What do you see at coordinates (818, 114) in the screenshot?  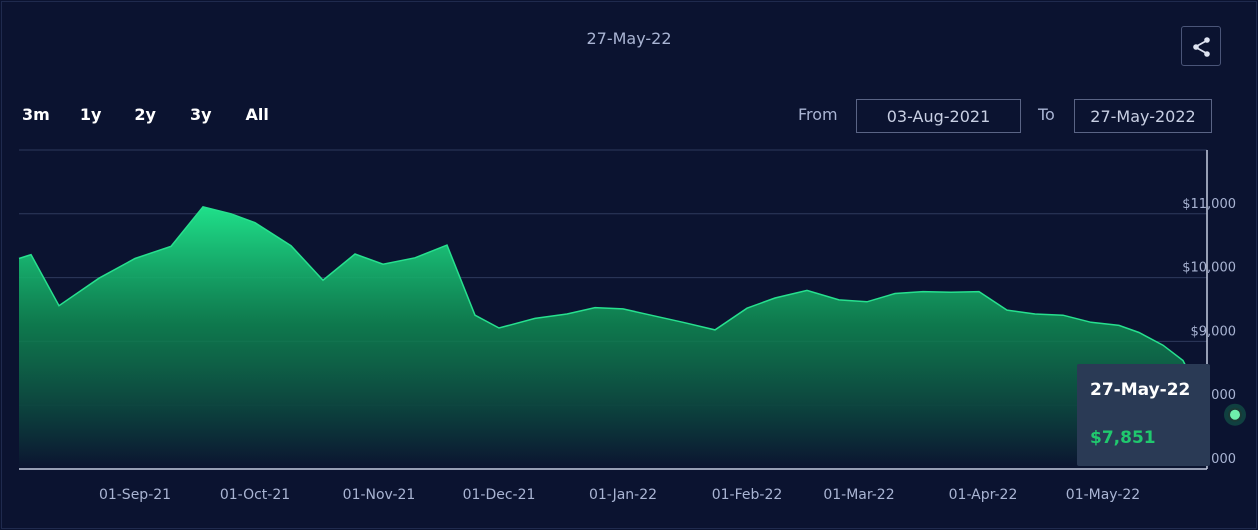 I see `from-label: From` at bounding box center [818, 114].